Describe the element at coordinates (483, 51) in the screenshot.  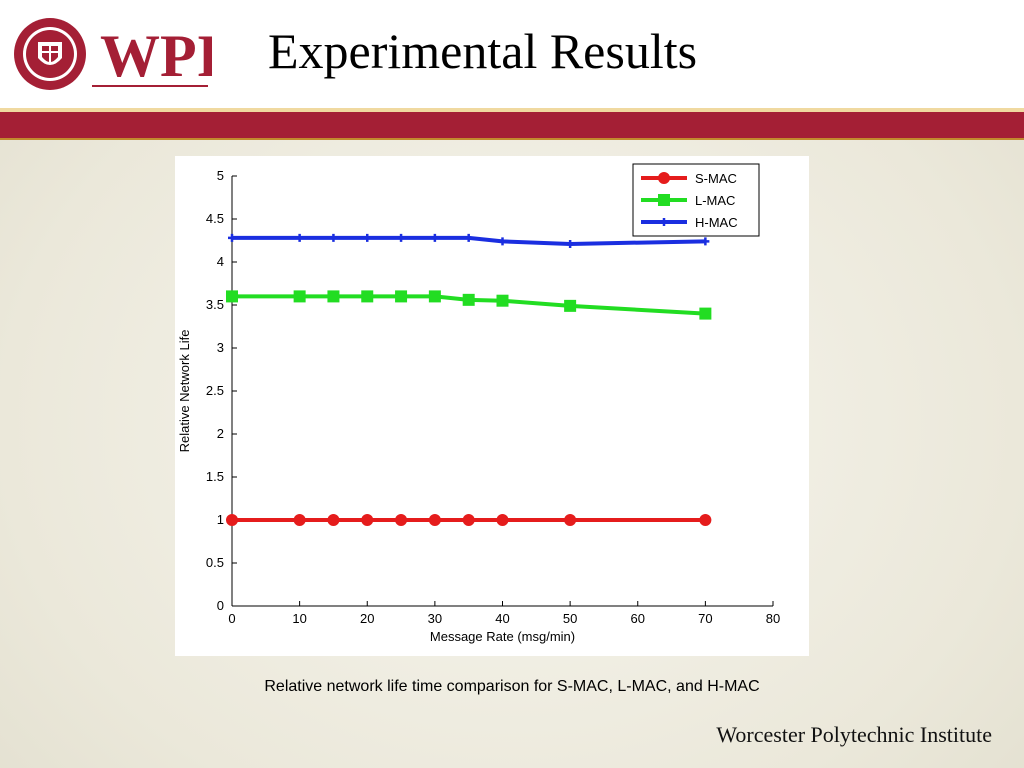
I see `page-title: Experimental Results` at that location.